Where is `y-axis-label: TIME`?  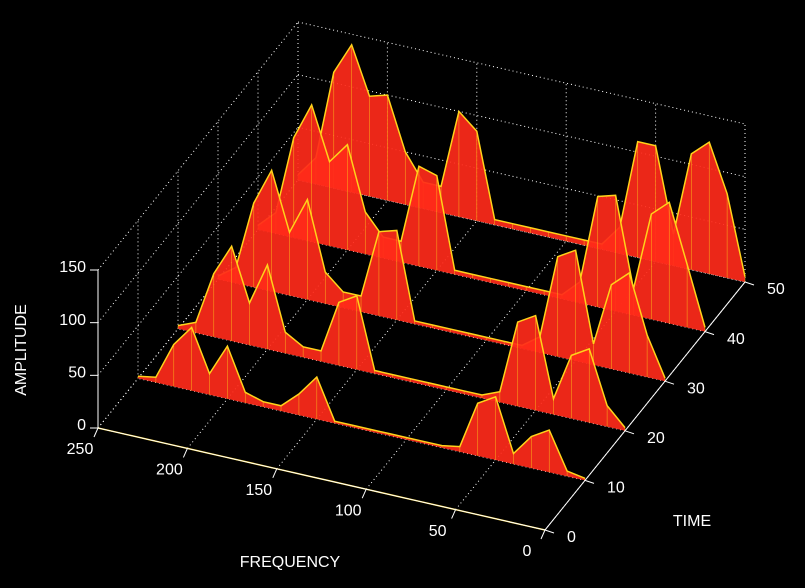
y-axis-label: TIME is located at coordinates (692, 521).